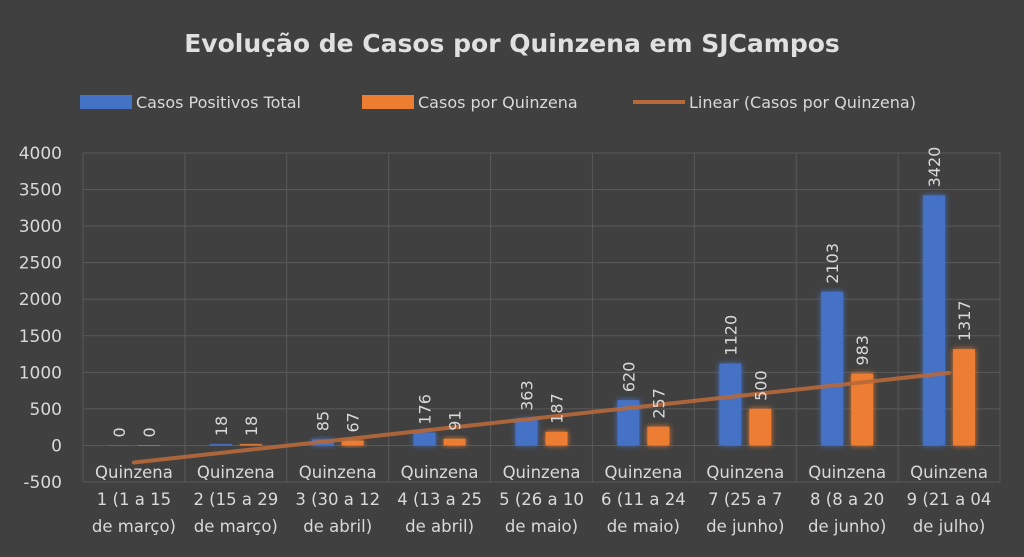  Describe the element at coordinates (557, 408) in the screenshot. I see `data-label: 187` at that location.